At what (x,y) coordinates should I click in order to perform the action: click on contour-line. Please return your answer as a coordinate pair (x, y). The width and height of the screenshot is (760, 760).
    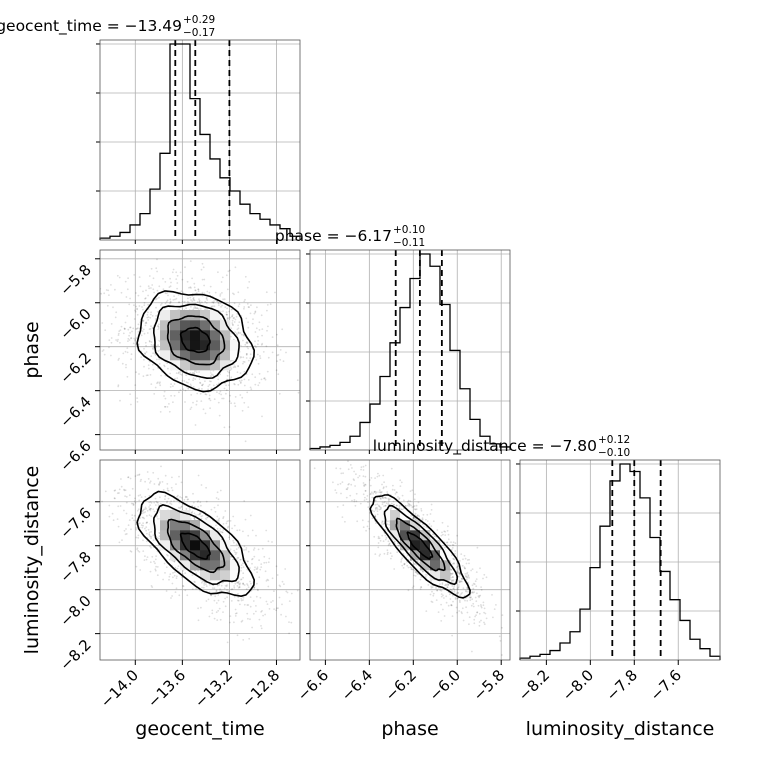
    Looking at the image, I should click on (195, 340).